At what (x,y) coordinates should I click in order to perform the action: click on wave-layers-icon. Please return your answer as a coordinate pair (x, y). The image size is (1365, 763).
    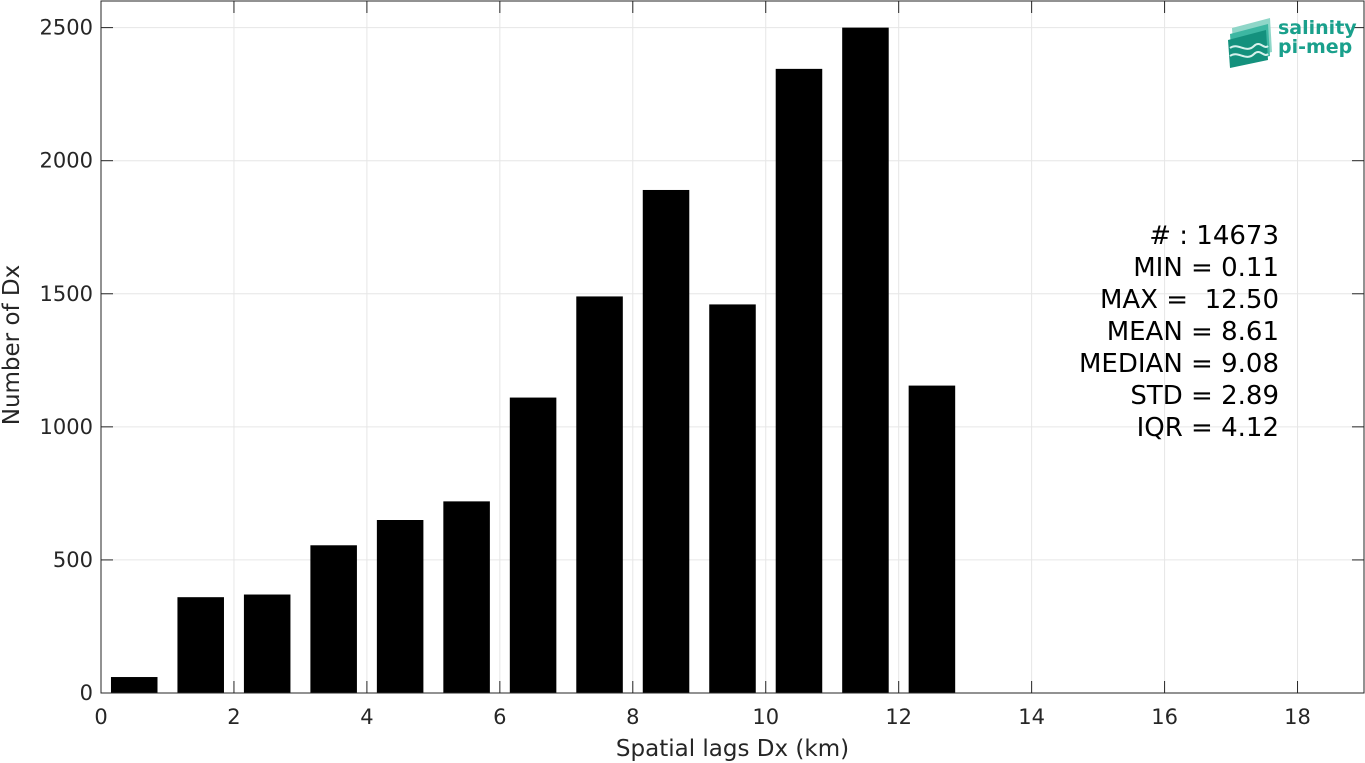
    Looking at the image, I should click on (1250, 43).